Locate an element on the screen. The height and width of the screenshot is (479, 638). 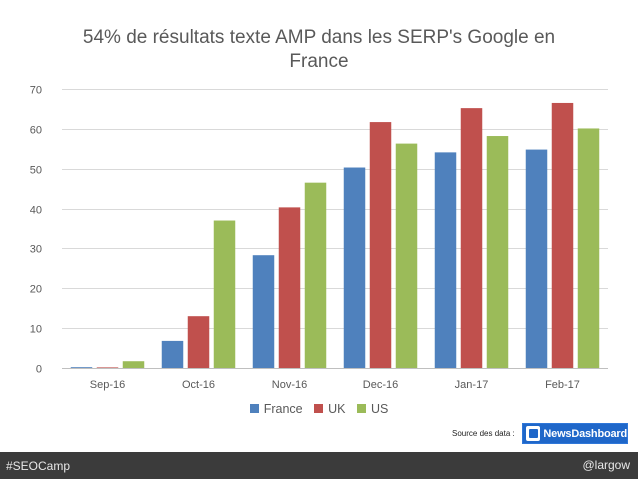
y-tick-label: 60 is located at coordinates (36, 131).